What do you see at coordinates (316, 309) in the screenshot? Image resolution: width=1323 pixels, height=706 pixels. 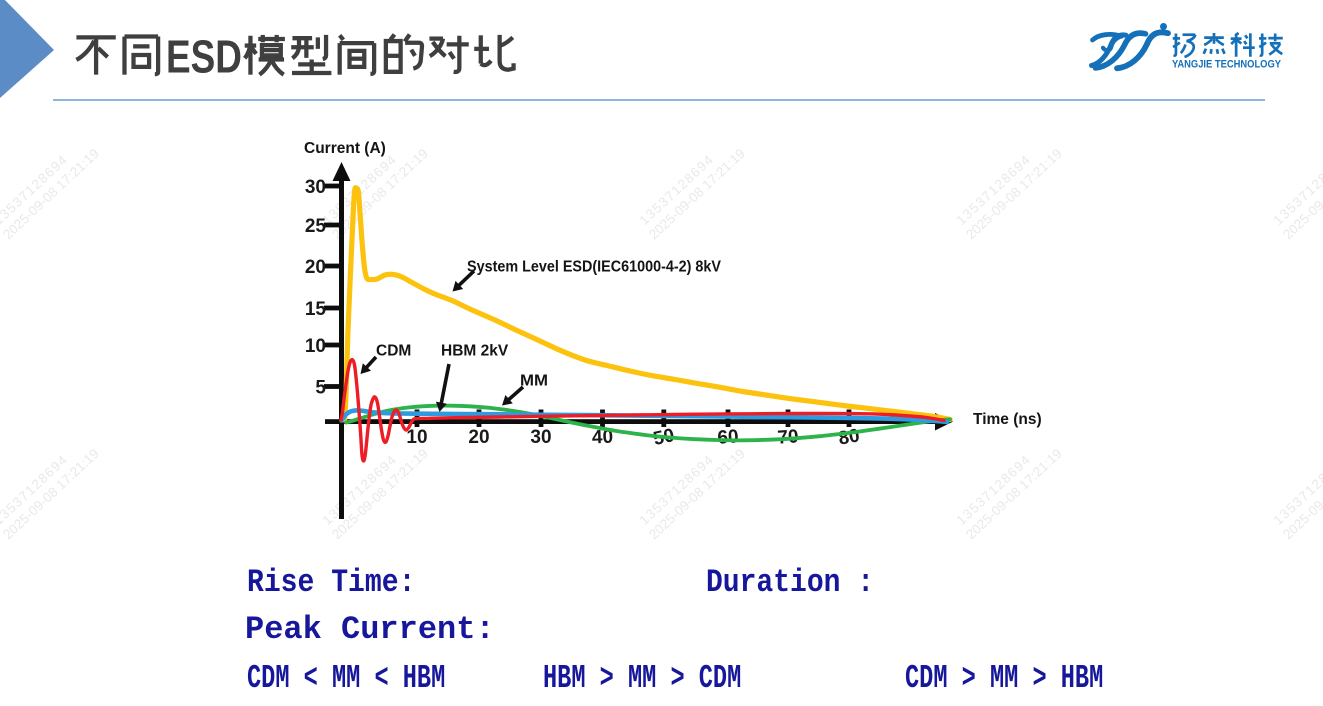 I see `svg-text: 15` at bounding box center [316, 309].